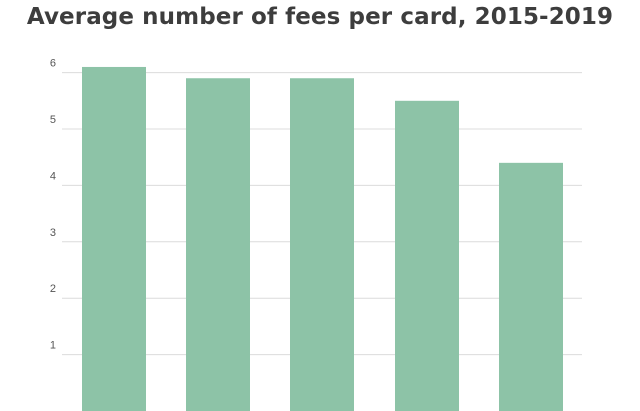 The image size is (640, 411). What do you see at coordinates (53, 64) in the screenshot?
I see `y-tick-label-6: 6` at bounding box center [53, 64].